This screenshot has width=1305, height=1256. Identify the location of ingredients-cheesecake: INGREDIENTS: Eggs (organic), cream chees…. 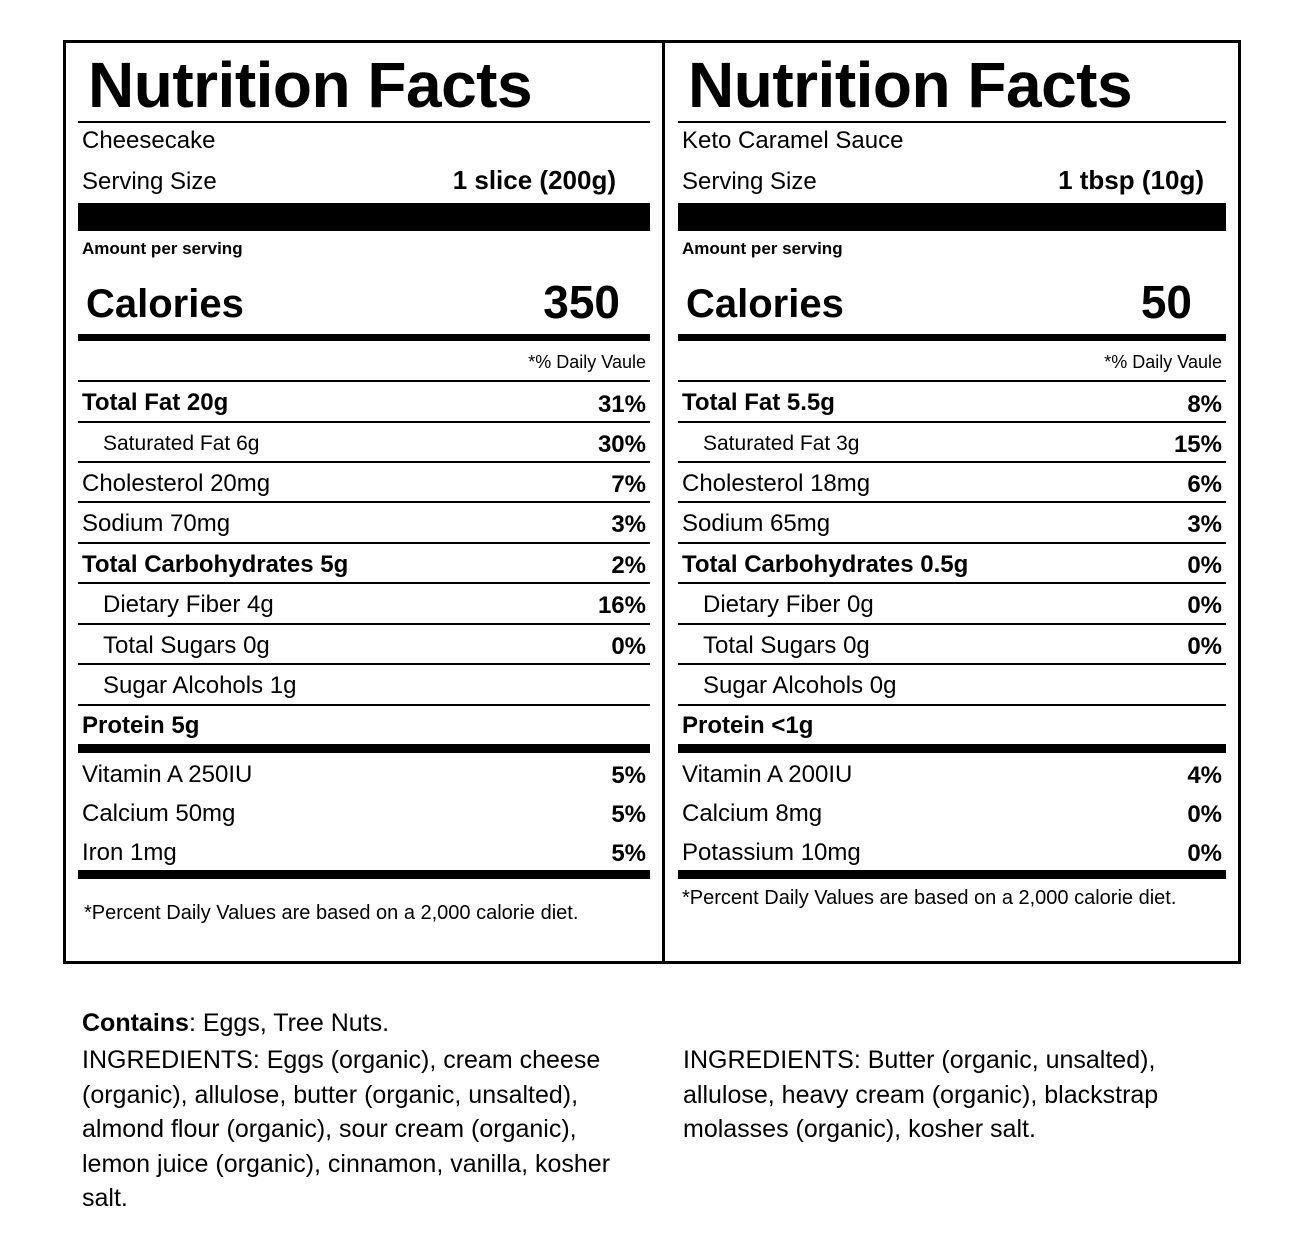
(346, 1129).